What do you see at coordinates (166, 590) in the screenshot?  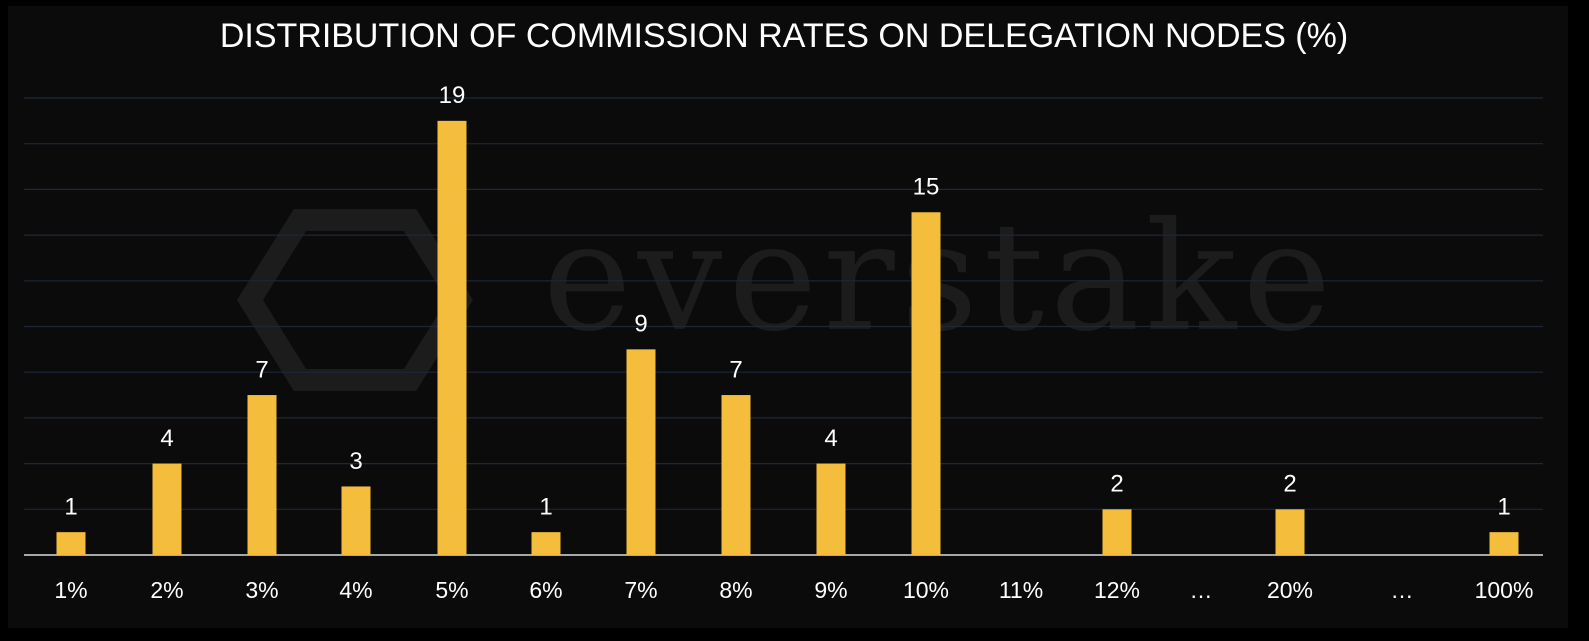 I see `x-tick-label: 2%` at bounding box center [166, 590].